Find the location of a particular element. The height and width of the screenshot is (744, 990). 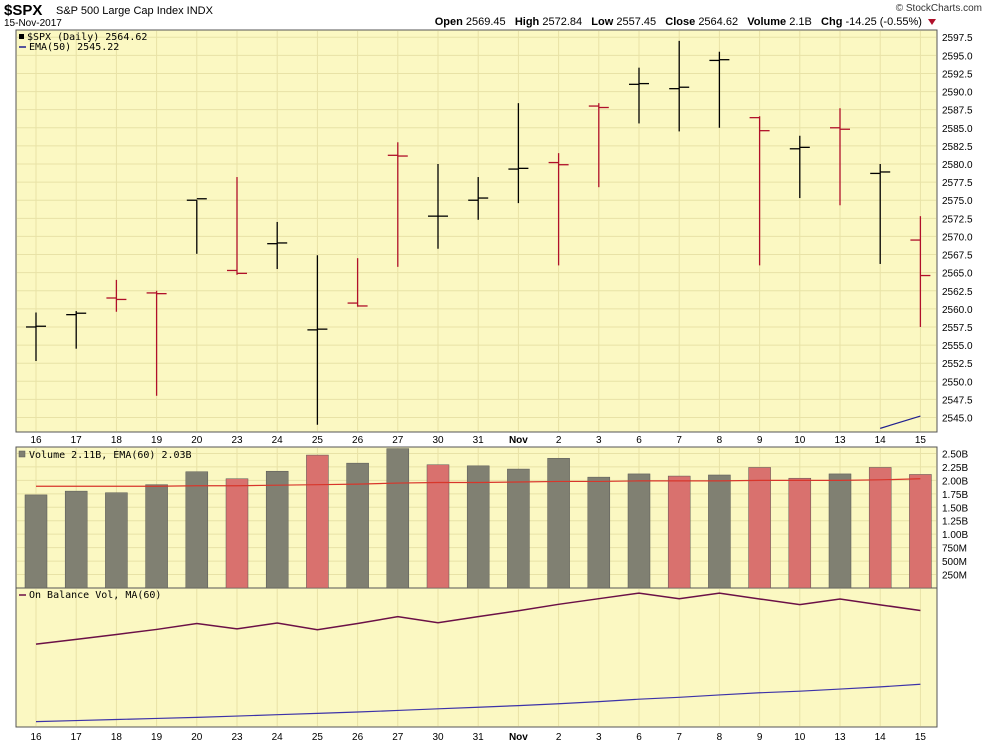

price-legend: $SPX (Daily) 2564.62 is located at coordinates (87, 37).